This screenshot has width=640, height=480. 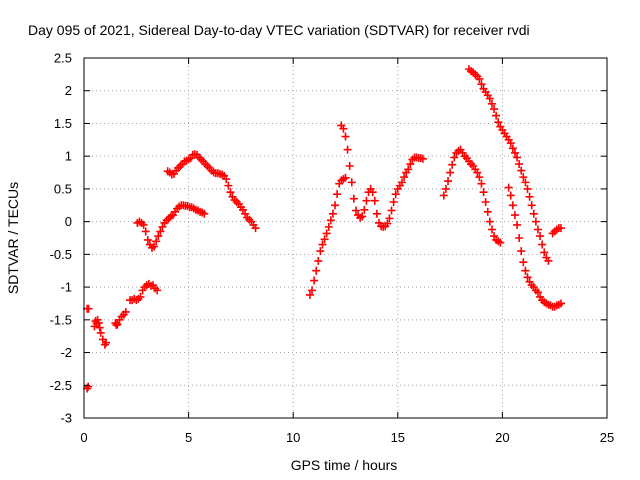 I want to click on y-tick-label: 1.5, so click(x=63, y=123).